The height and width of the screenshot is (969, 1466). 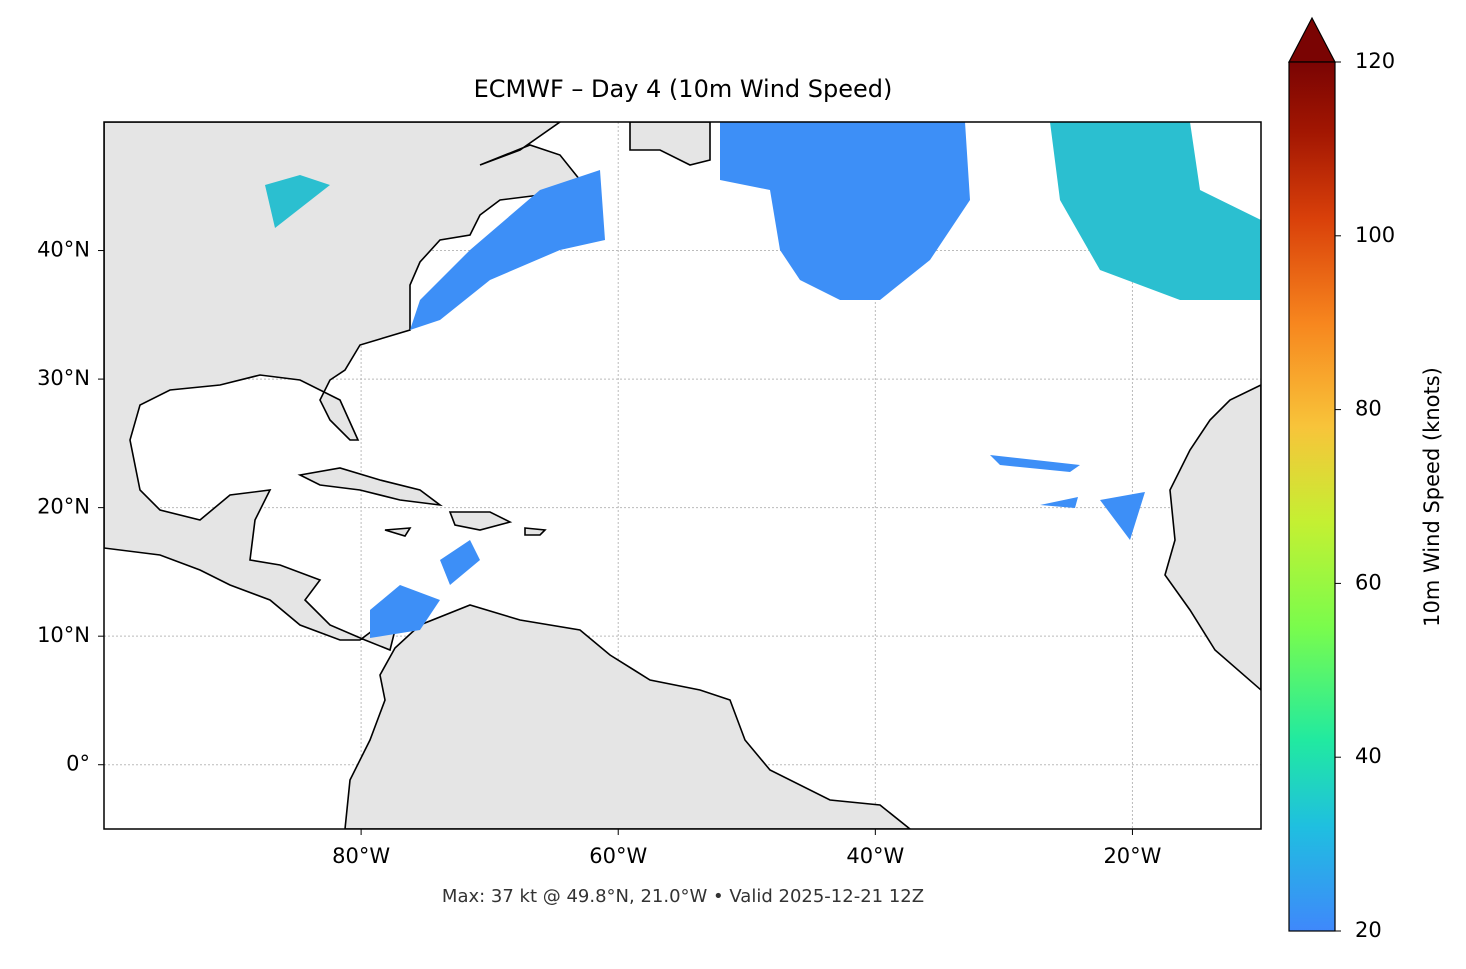 I want to click on colorbar-label: 10m Wind Speed (knots), so click(x=1432, y=497).